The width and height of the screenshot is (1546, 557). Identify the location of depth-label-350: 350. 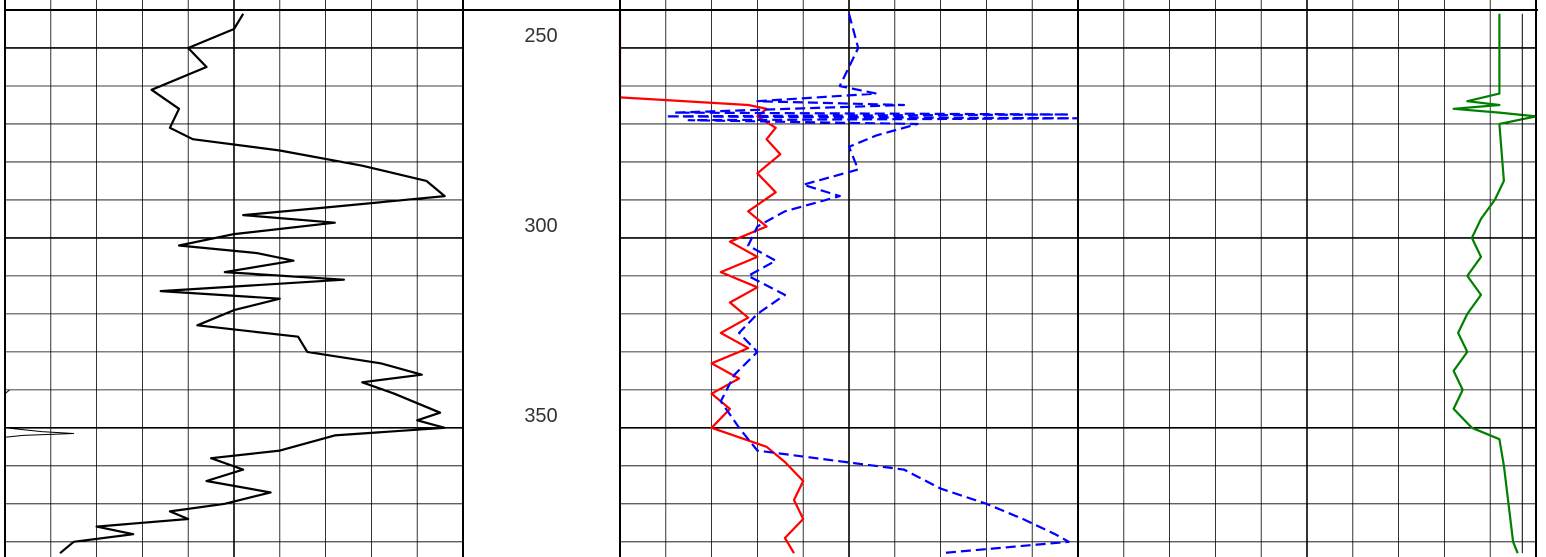
(540, 416).